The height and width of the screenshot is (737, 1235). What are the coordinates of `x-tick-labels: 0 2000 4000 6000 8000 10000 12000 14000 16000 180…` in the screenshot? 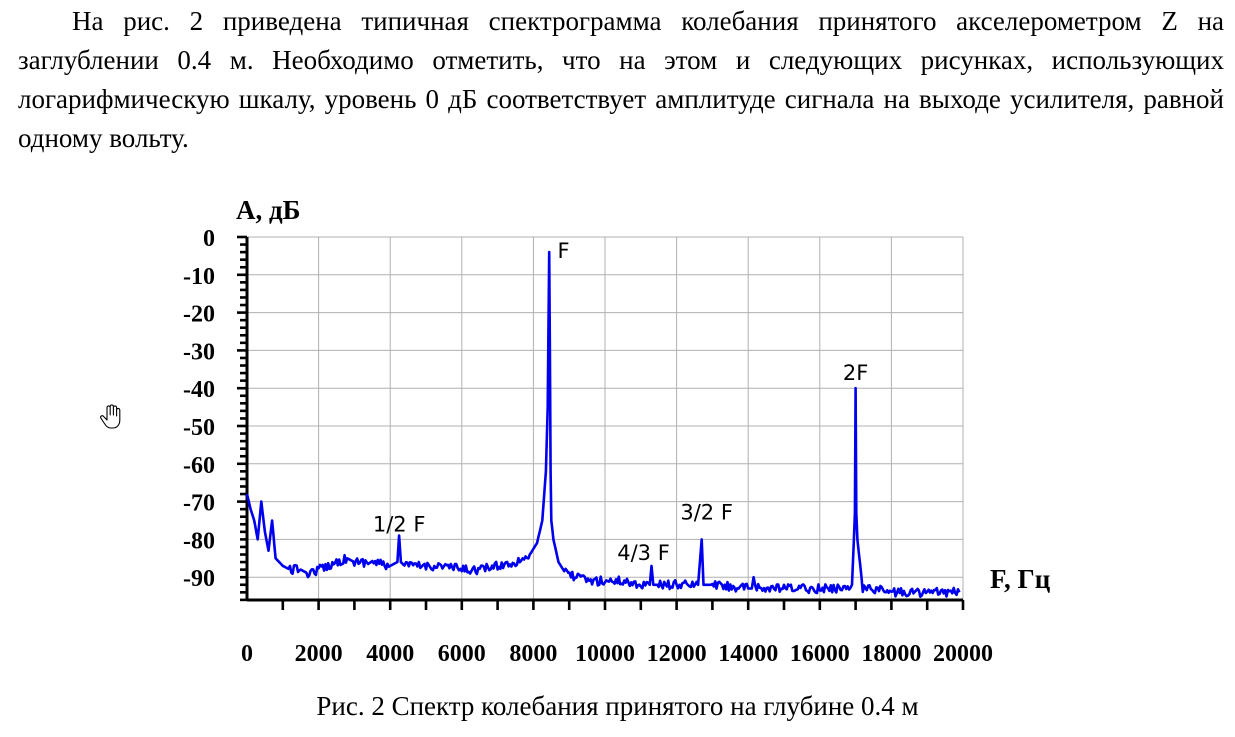 It's located at (617, 654).